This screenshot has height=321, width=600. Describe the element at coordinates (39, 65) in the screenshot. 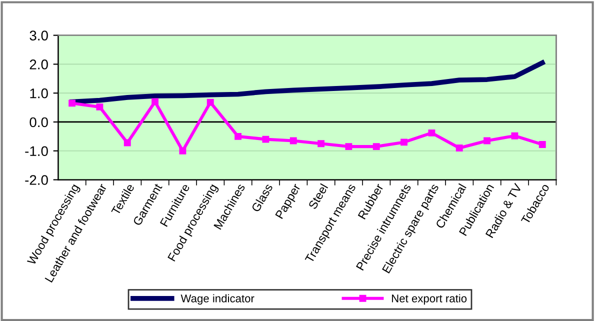

I see `y-tick-label: 2.0` at that location.